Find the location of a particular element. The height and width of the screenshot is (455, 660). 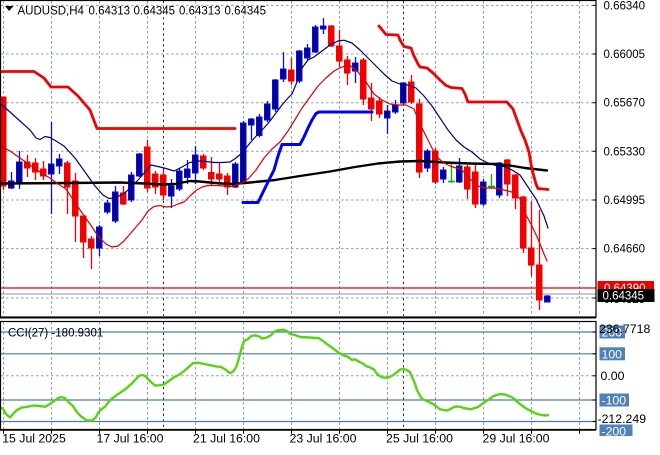

svg-text: 25 Jul 16:00 is located at coordinates (419, 438).